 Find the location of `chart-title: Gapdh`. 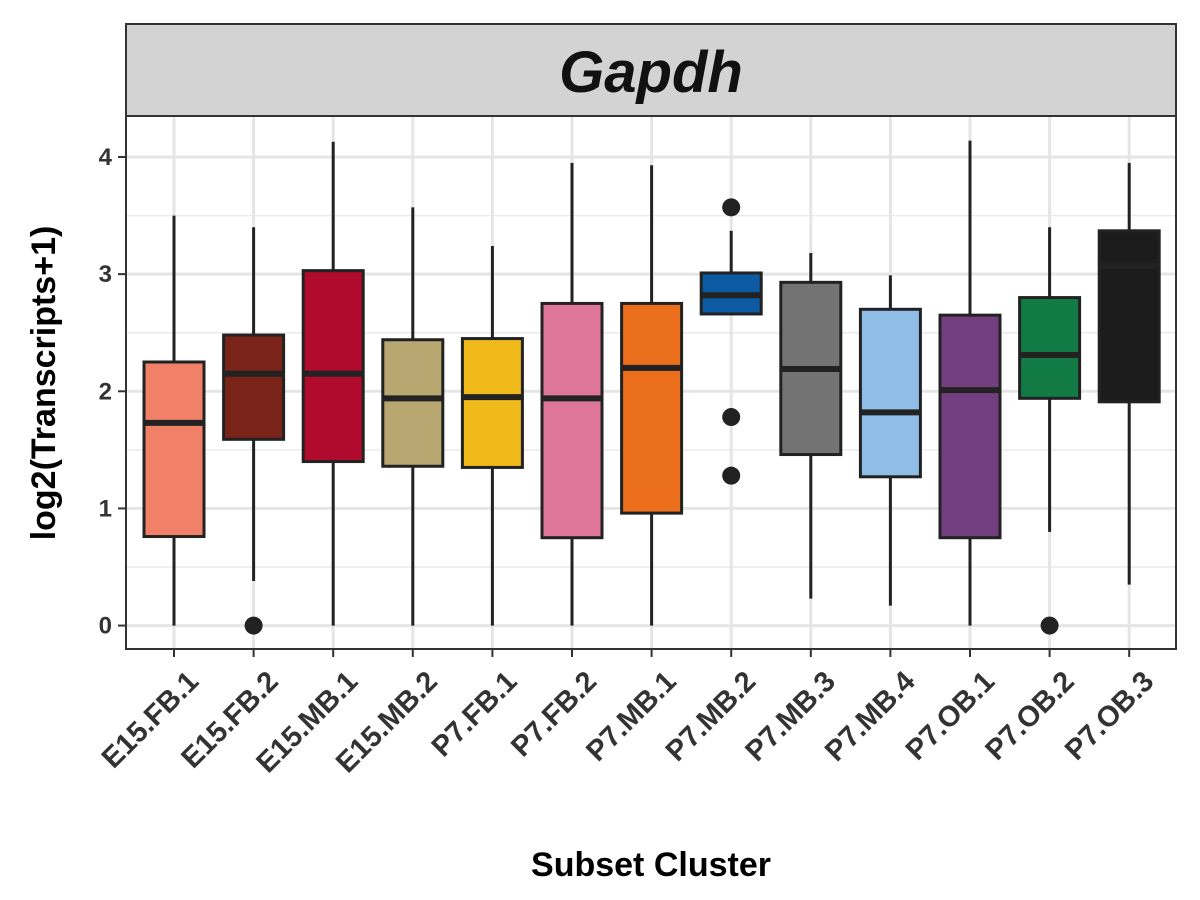

chart-title: Gapdh is located at coordinates (651, 72).